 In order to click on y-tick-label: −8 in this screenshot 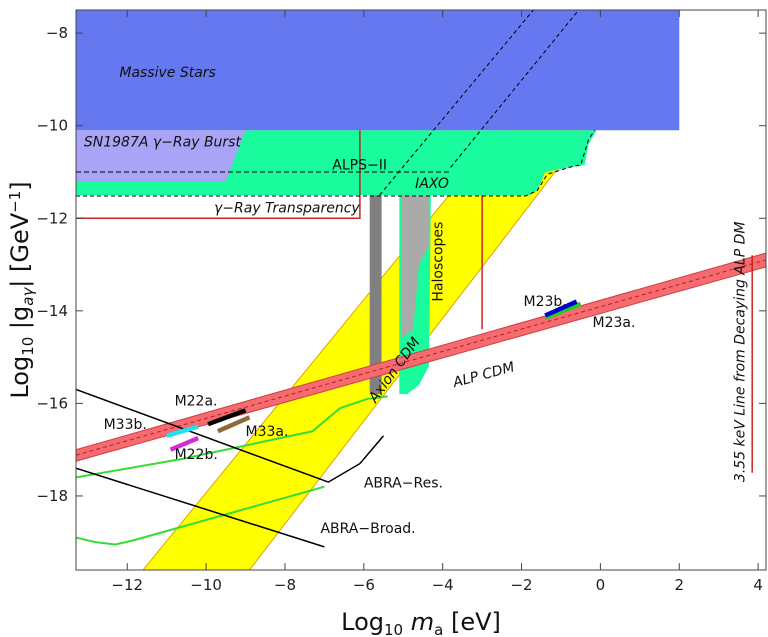, I will do `click(57, 33)`.